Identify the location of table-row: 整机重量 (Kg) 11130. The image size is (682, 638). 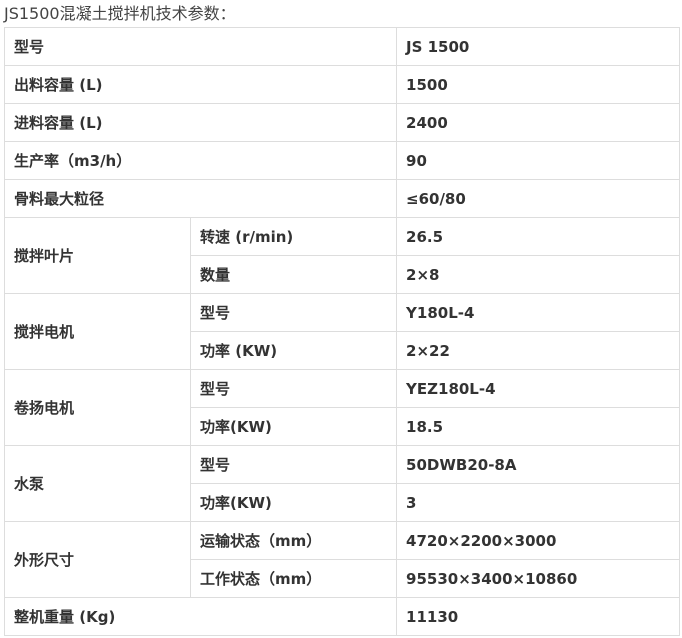
(341, 616).